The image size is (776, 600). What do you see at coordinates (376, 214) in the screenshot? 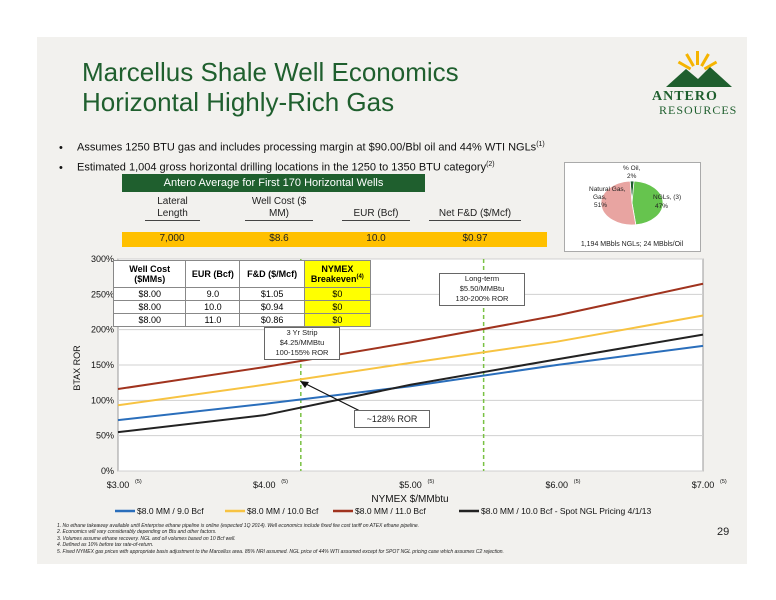
I see `col-eur: EUR (Bcf)` at bounding box center [376, 214].